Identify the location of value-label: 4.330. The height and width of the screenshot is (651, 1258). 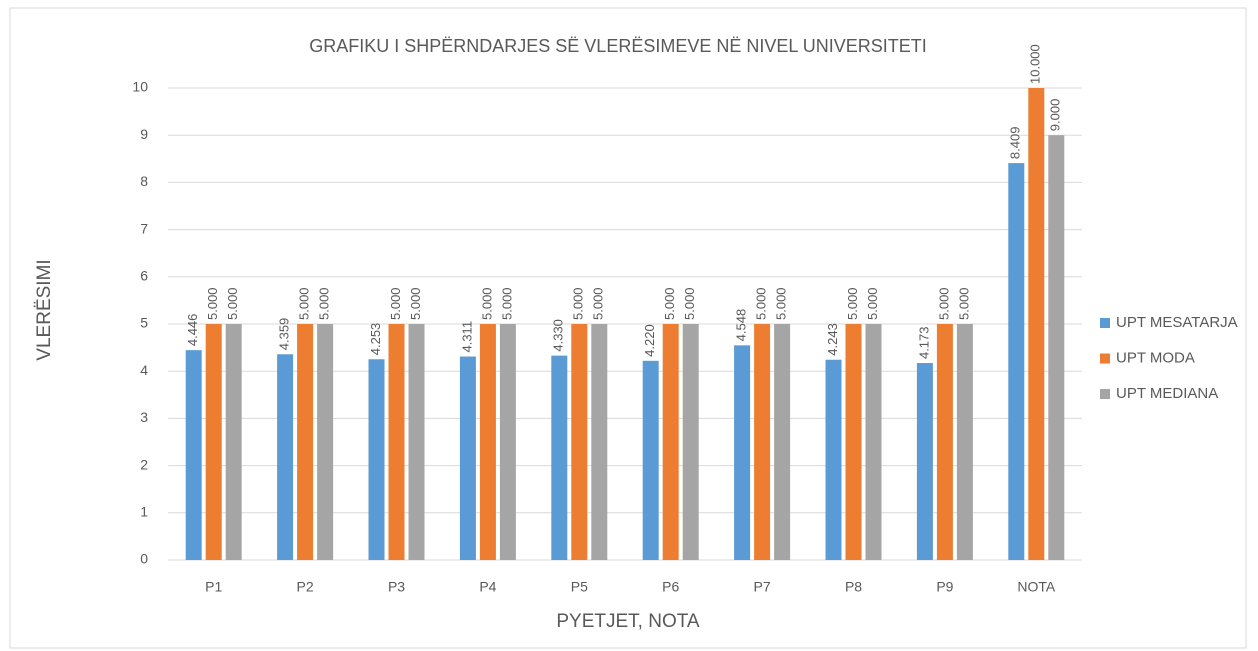
(558, 335).